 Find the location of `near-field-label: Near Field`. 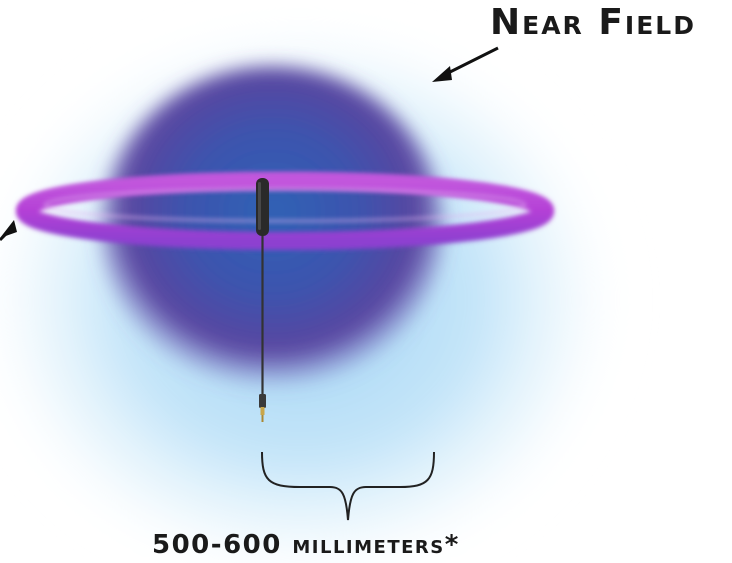

near-field-label: Near Field is located at coordinates (593, 22).